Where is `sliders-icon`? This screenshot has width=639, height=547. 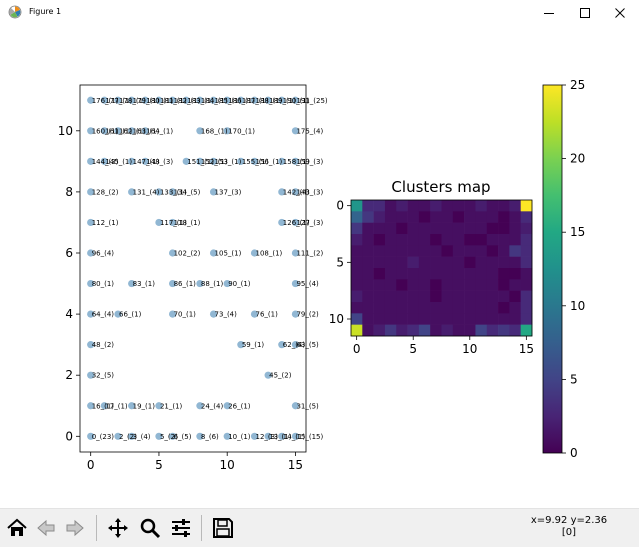
sliders-icon is located at coordinates (181, 528).